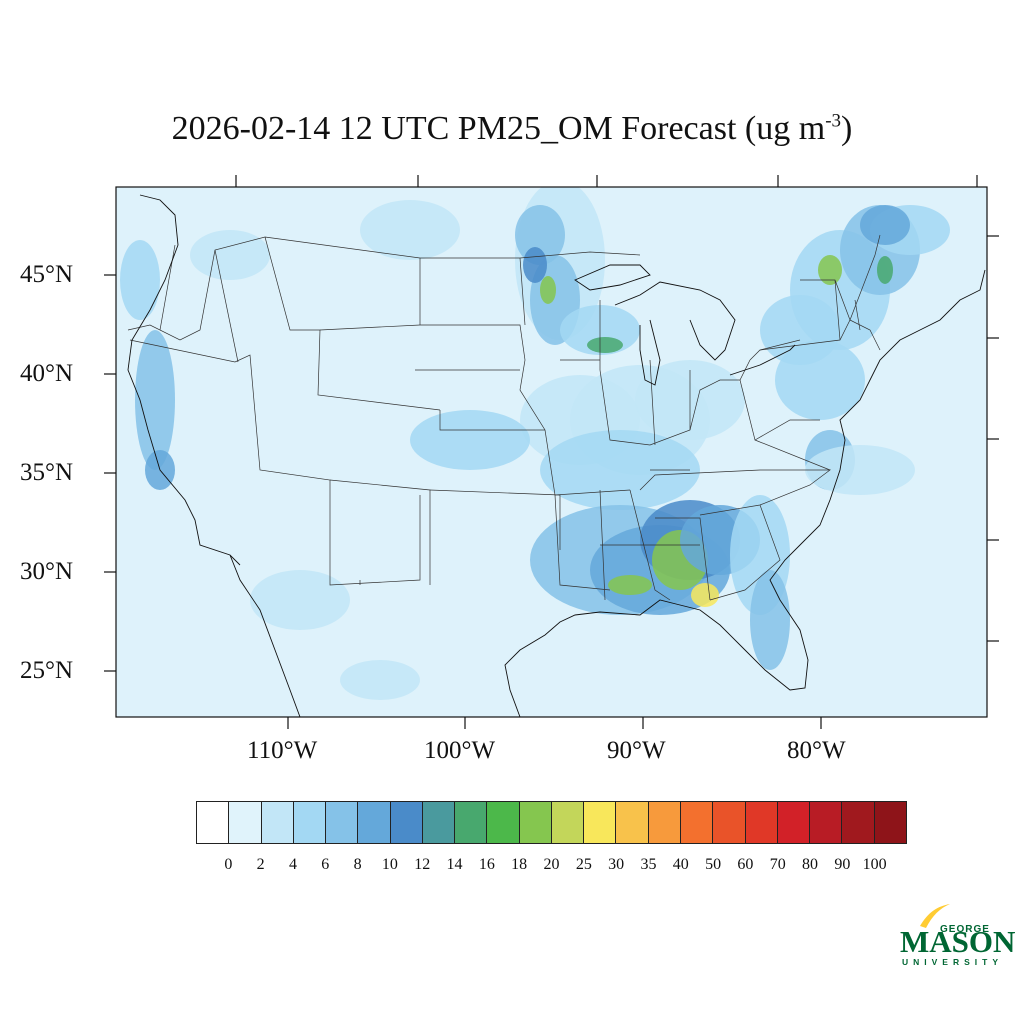 This screenshot has width=1024, height=1024. Describe the element at coordinates (847, 128) in the screenshot. I see `title-close: )` at that location.